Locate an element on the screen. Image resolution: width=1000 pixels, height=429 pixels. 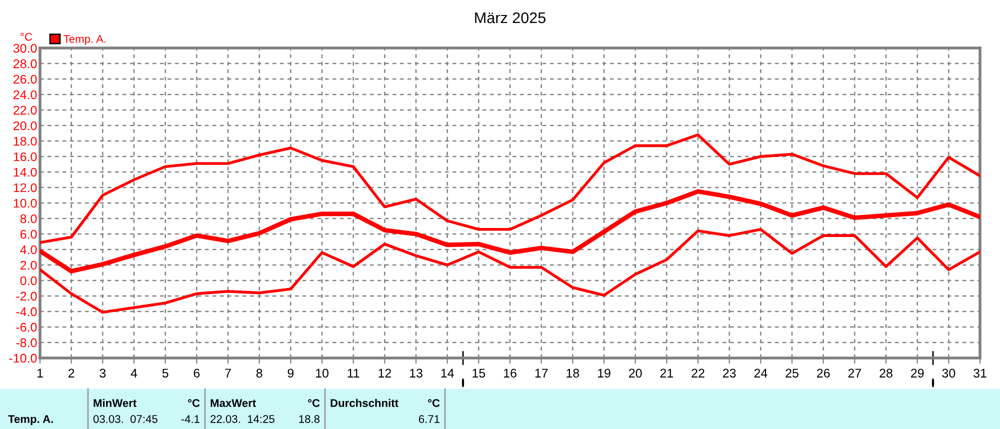
x-tick-label: 15 is located at coordinates (479, 373).